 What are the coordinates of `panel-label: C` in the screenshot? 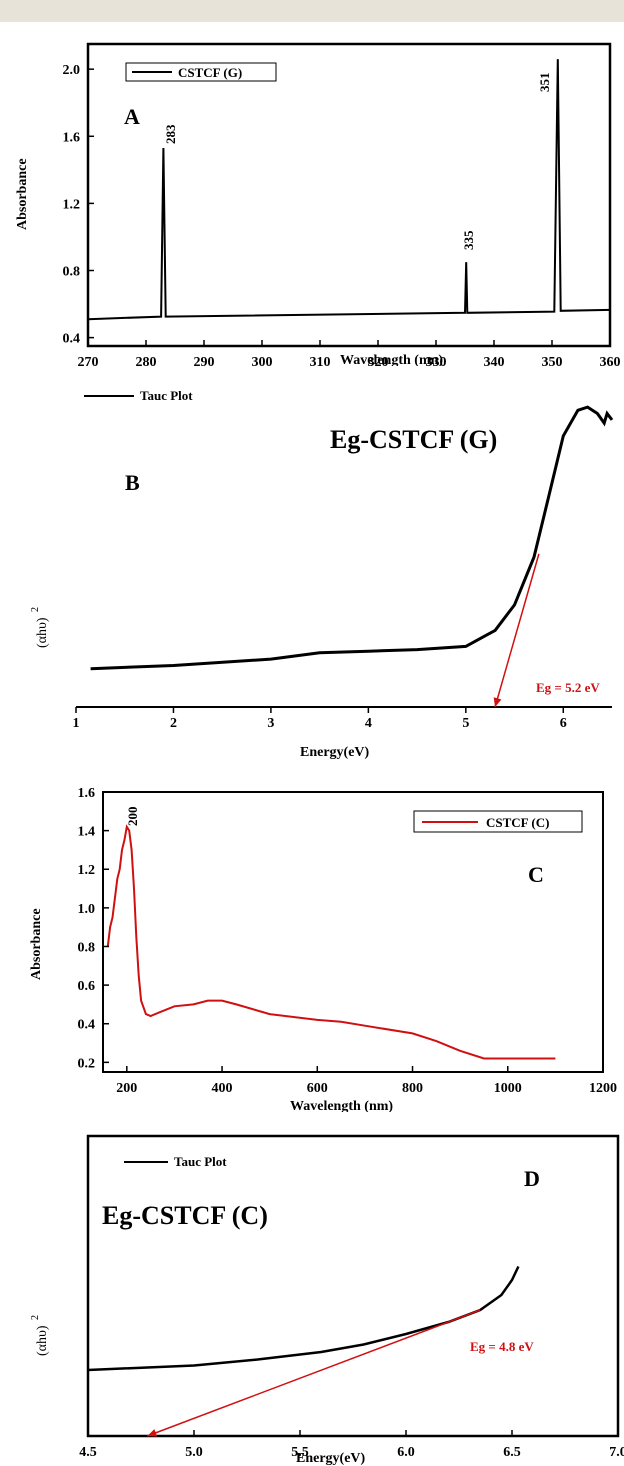 It's located at (536, 874).